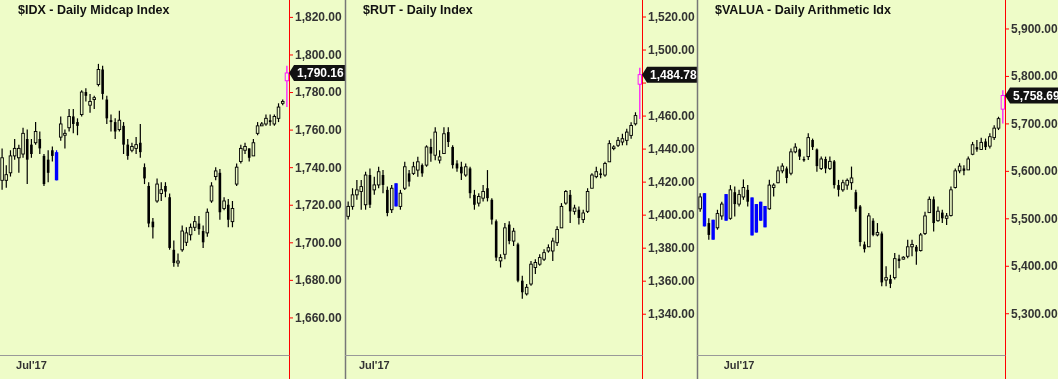 The image size is (1058, 379). I want to click on y-tick-label: 1,800.00, so click(319, 54).